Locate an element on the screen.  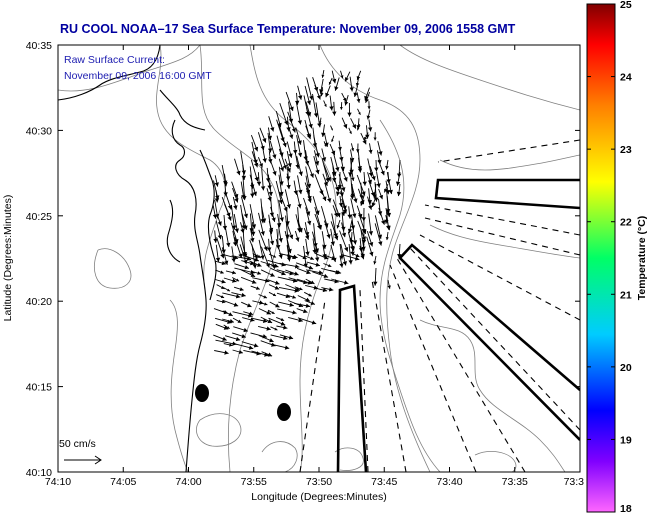
x-tick-label: 73:50 is located at coordinates (319, 482).